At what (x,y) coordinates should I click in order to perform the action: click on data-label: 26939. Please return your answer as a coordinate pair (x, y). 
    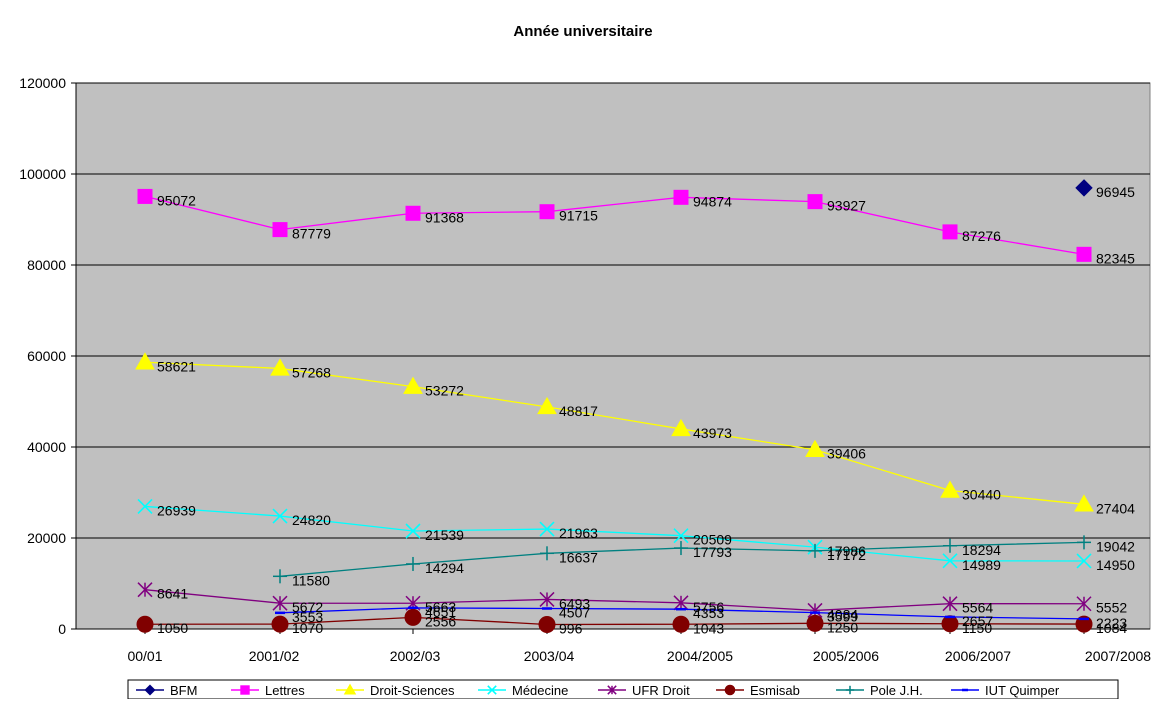
    Looking at the image, I should click on (176, 510).